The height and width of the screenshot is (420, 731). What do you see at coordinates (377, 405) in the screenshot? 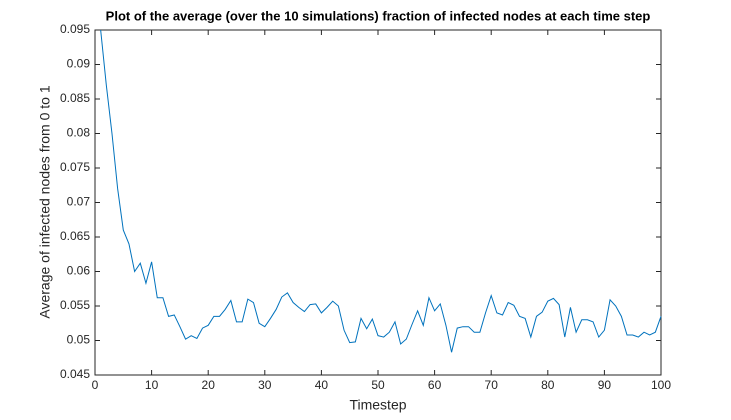
I see `x-axis-label: Timestep` at bounding box center [377, 405].